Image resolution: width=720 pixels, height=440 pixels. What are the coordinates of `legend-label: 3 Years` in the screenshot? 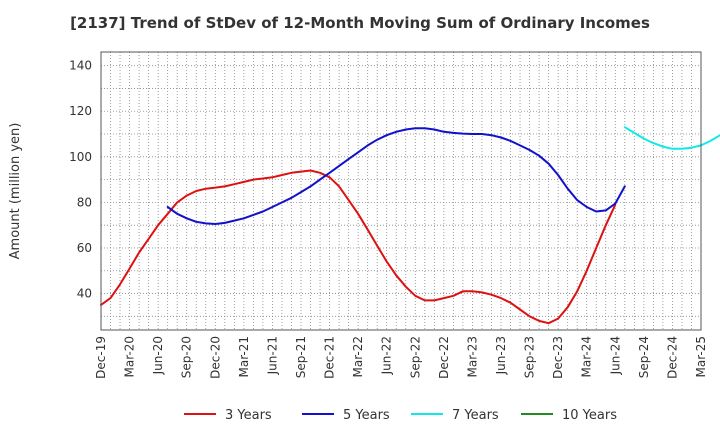 It's located at (248, 415).